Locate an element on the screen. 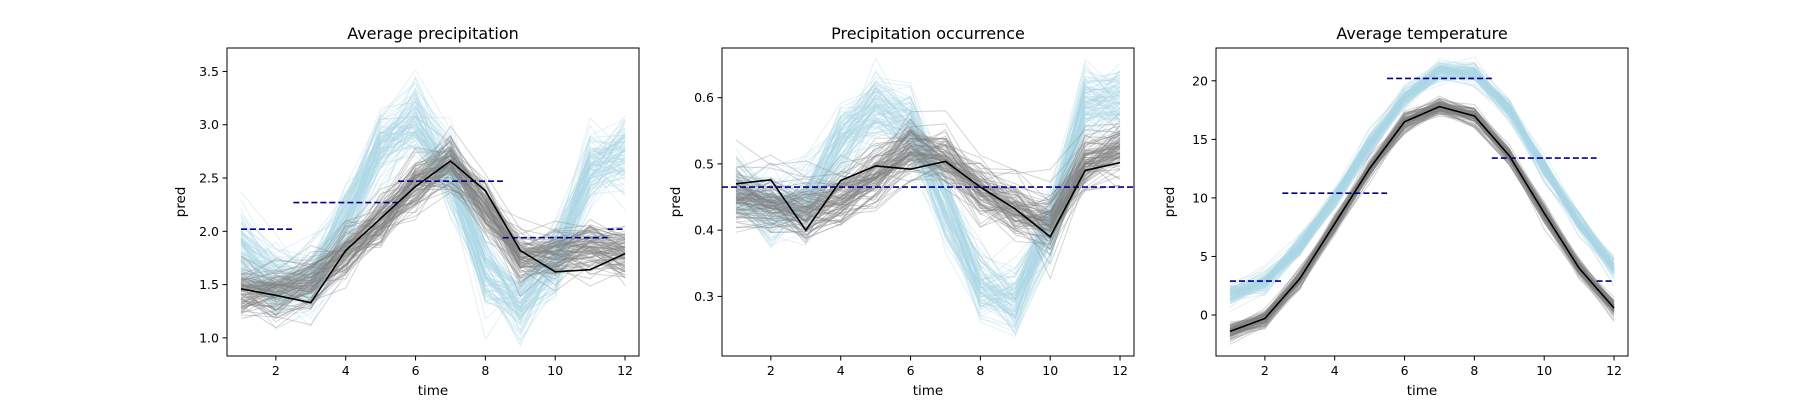 The height and width of the screenshot is (400, 1800). y-axis-label: pred is located at coordinates (676, 202).